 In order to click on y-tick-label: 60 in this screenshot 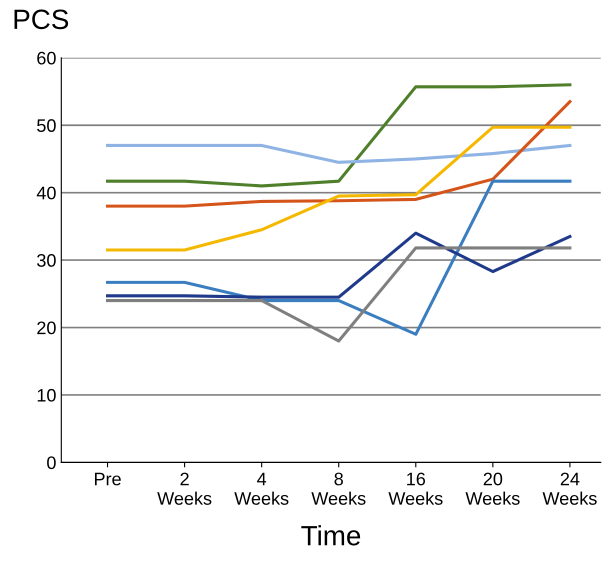, I will do `click(46, 58)`.